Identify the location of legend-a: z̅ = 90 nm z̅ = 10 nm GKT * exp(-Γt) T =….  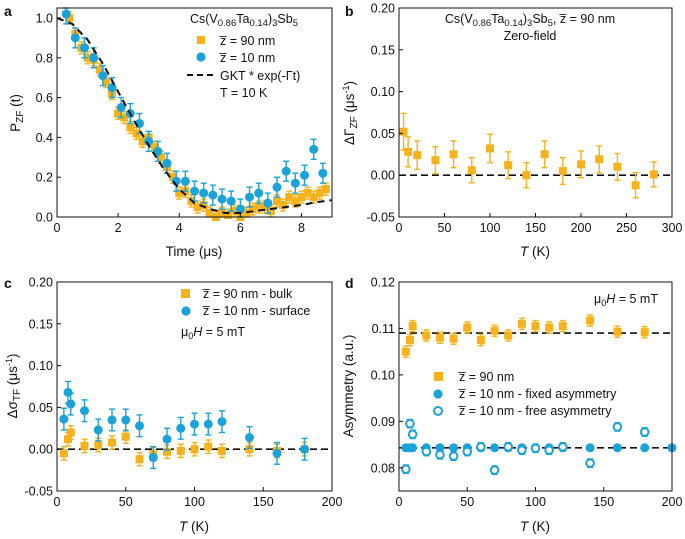
(243, 67).